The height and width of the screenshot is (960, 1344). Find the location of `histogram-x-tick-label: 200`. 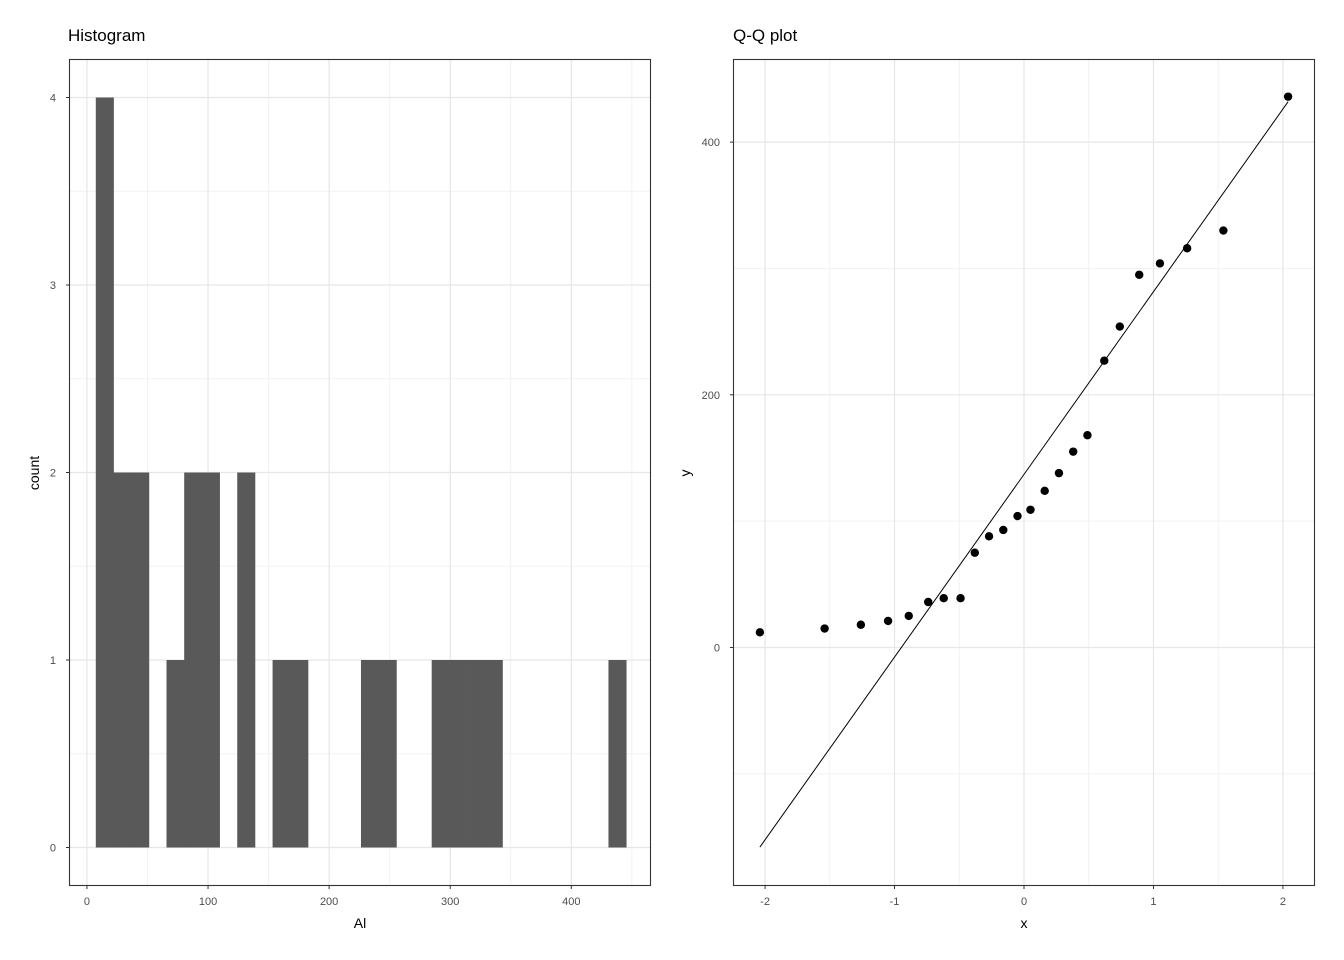

histogram-x-tick-label: 200 is located at coordinates (329, 902).